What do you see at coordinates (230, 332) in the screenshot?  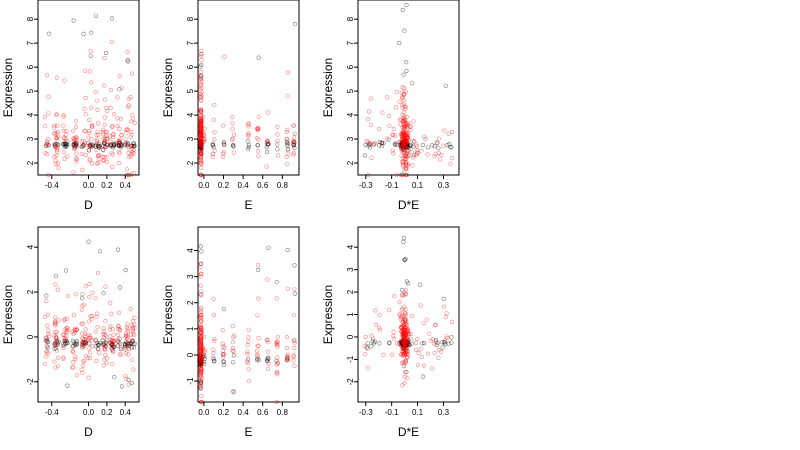 I see `plot-panel: 0.0 0.2 0.4 0.6 0.8 -1 0 1 2 3 4 E Expression` at bounding box center [230, 332].